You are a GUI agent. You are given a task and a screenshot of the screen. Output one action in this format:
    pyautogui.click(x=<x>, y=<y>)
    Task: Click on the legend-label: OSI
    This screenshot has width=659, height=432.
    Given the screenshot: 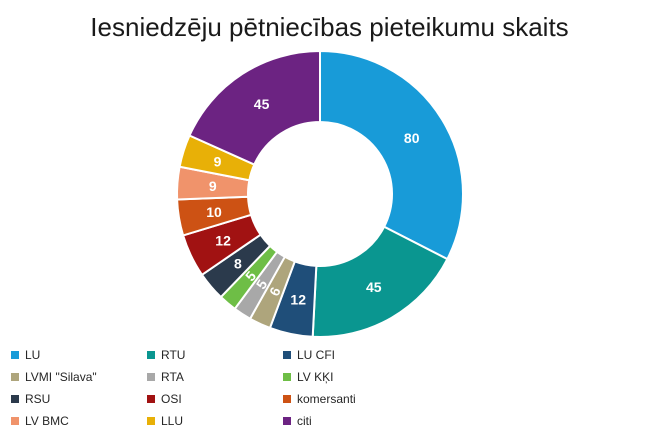 What is the action you would take?
    pyautogui.click(x=171, y=399)
    